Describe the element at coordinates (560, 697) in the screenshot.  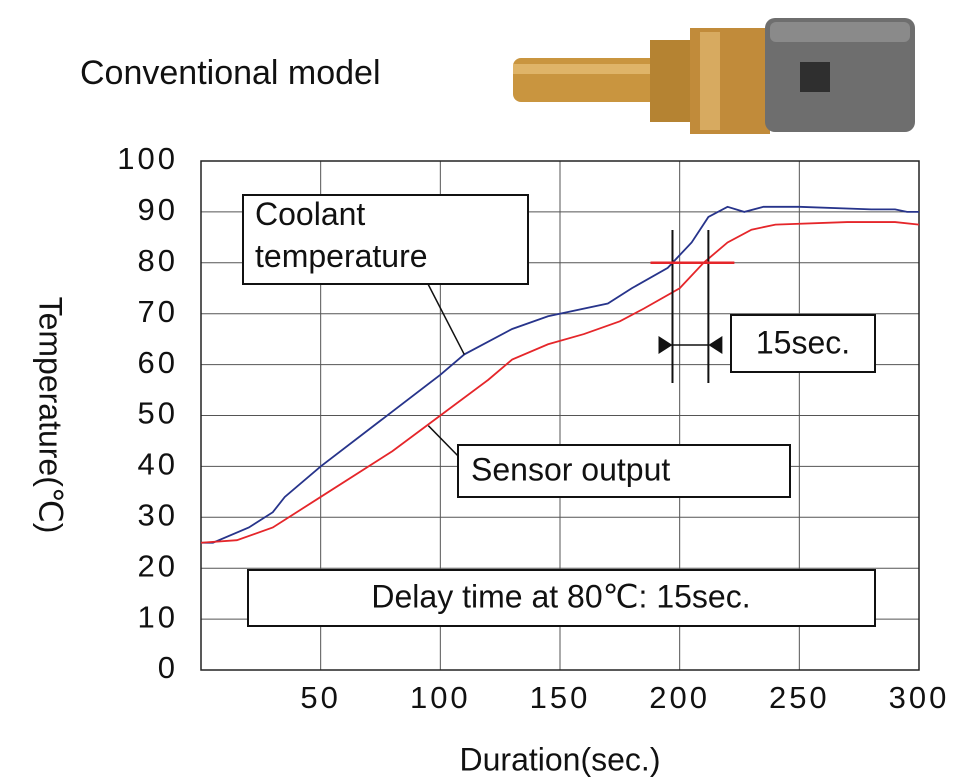
I see `x-tick-label: 150` at that location.